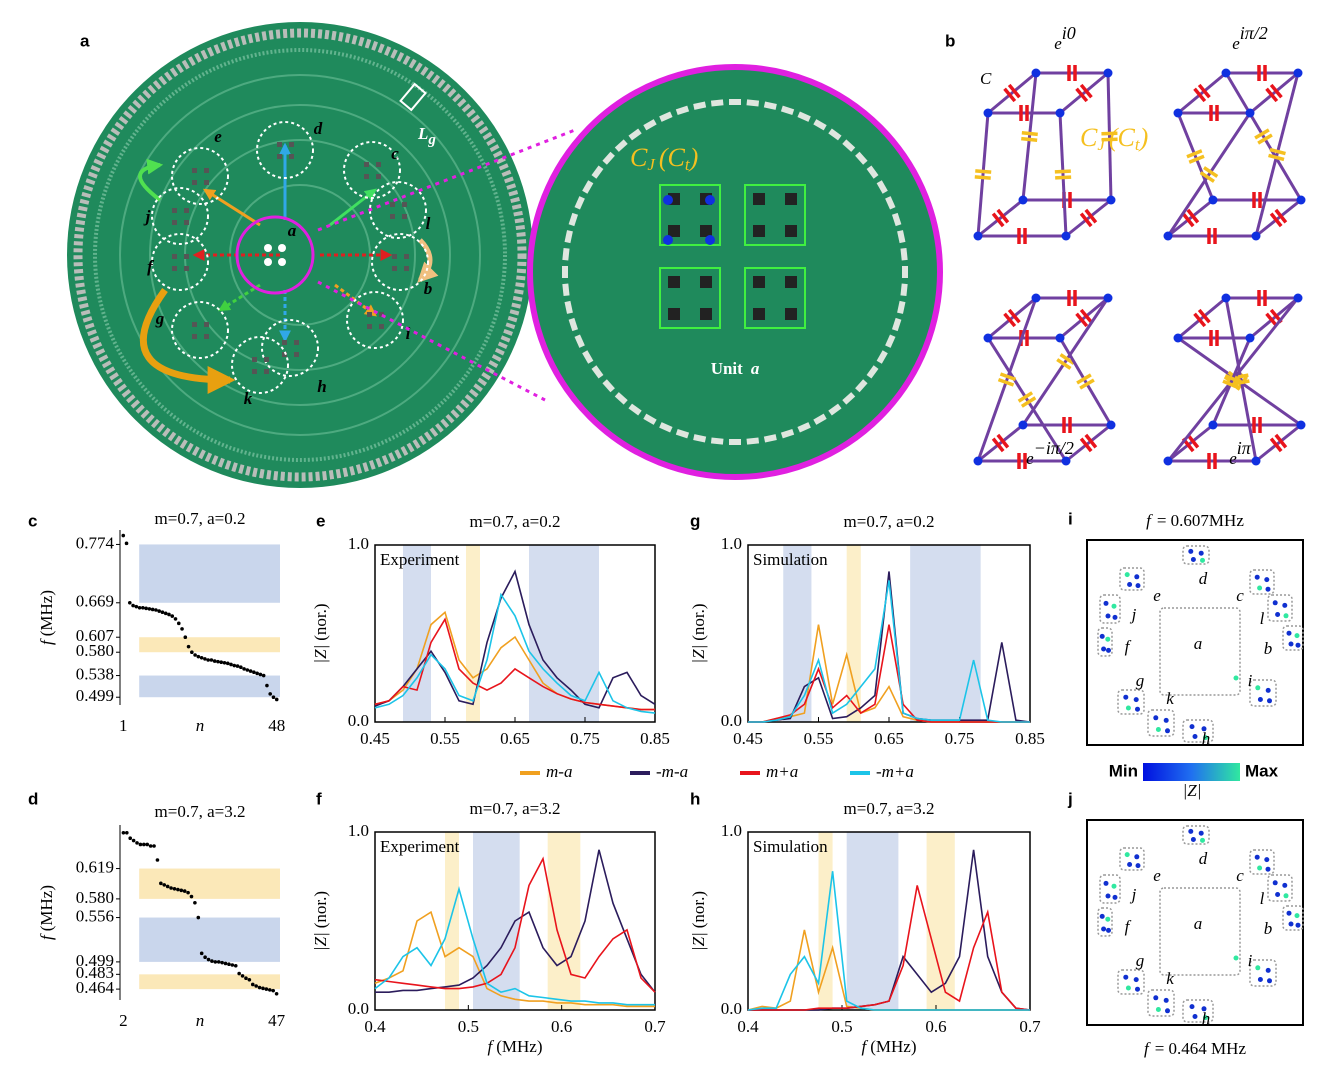 Image resolution: width=1318 pixels, height=1072 pixels. I want to click on unit-label: k, so click(1170, 698).